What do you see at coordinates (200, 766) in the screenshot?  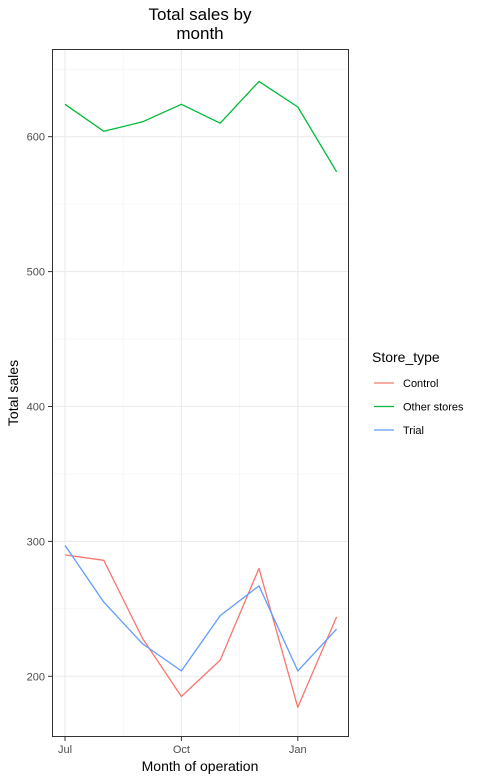 I see `x-axis-title: Month of operation` at bounding box center [200, 766].